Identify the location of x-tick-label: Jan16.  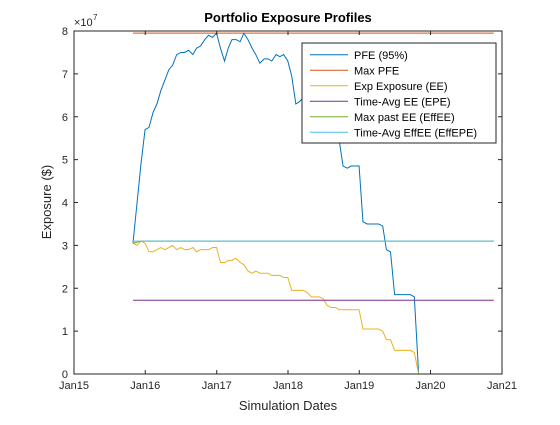
(145, 386).